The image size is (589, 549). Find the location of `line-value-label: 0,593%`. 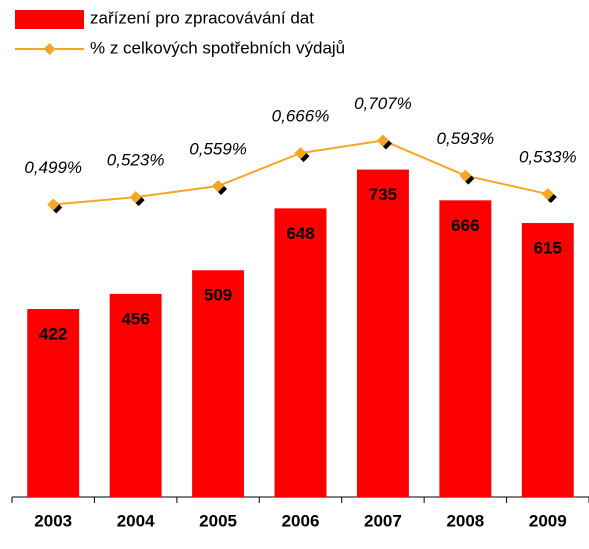

line-value-label: 0,593% is located at coordinates (466, 138).